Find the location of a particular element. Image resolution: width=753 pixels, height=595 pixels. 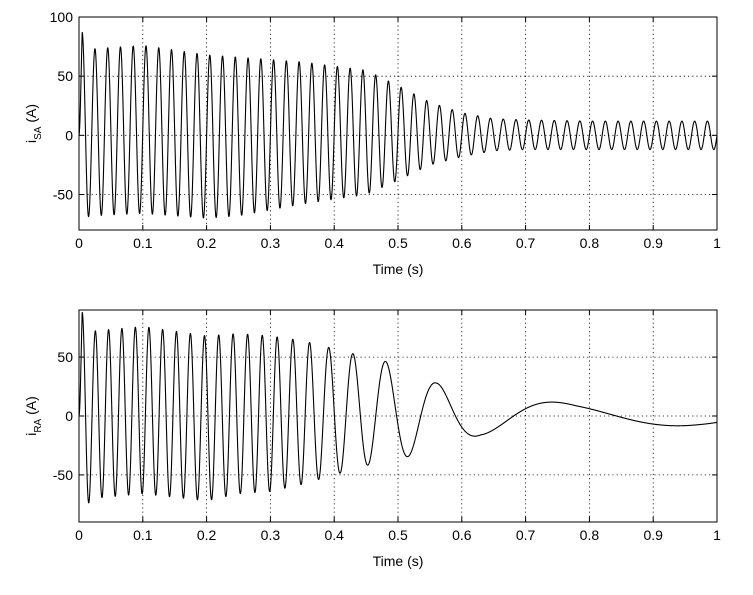

ira-y-tick-label: 50 is located at coordinates (65, 357).